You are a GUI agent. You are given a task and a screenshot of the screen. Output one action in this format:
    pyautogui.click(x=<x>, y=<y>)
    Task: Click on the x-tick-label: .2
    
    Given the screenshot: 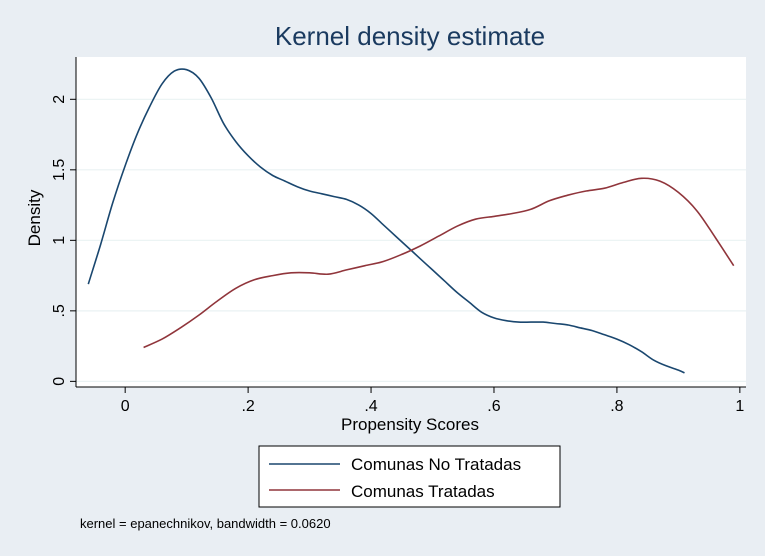 What is the action you would take?
    pyautogui.click(x=247, y=406)
    